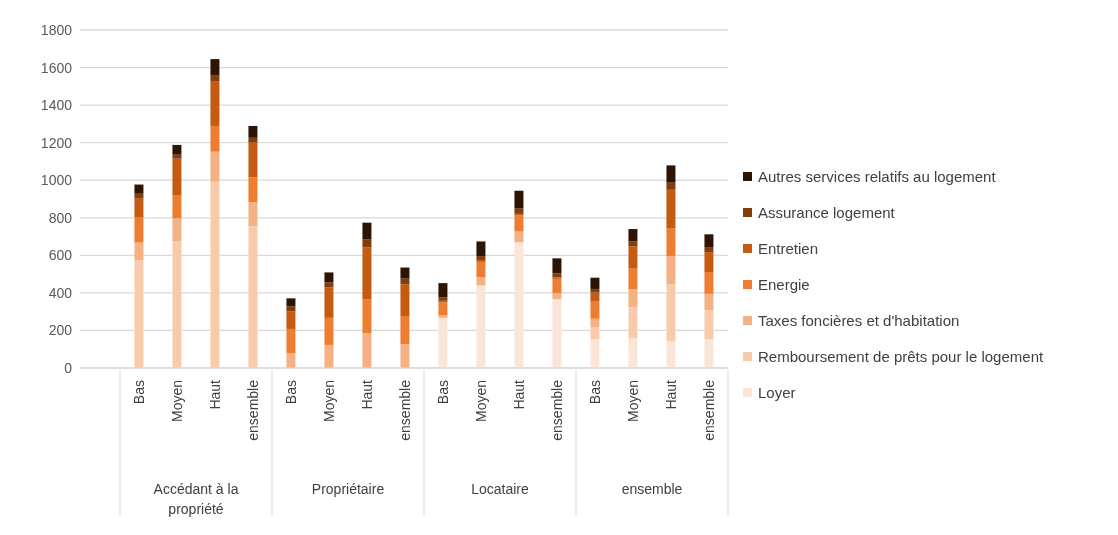 The width and height of the screenshot is (1118, 535). I want to click on legend-label: Loyer, so click(777, 392).